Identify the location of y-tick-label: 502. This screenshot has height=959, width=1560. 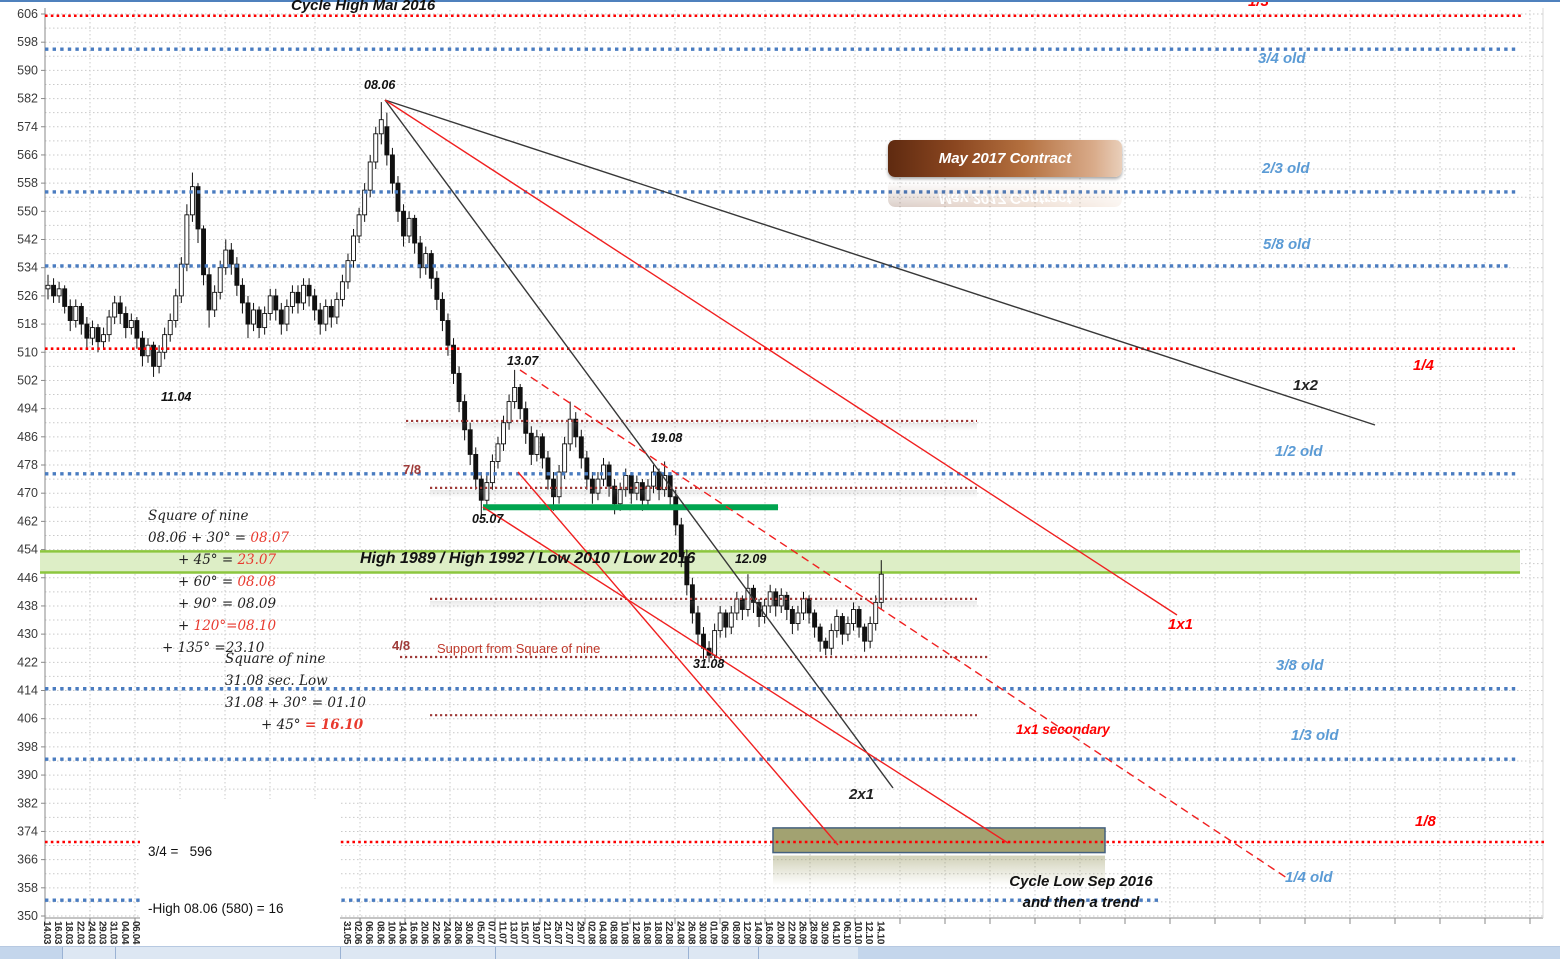
(27, 380).